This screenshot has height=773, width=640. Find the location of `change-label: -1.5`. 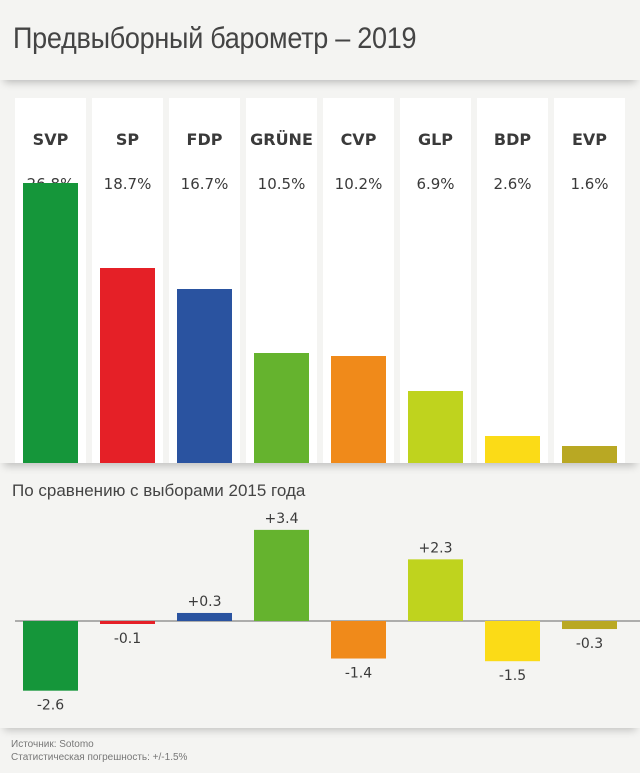

change-label: -1.5 is located at coordinates (512, 676).